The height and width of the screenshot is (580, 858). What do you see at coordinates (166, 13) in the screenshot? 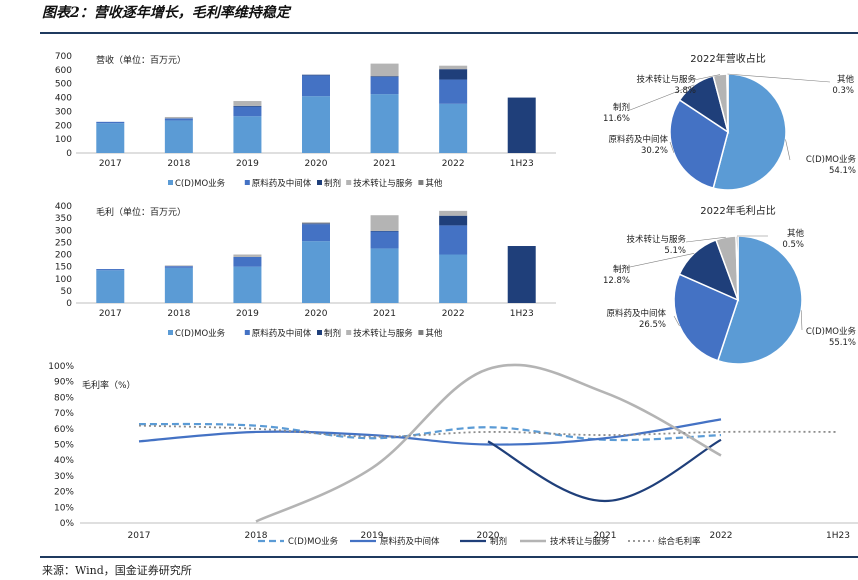
I see `figure-title: 图表2：营收逐年增长，毛利率维持稳定` at bounding box center [166, 13].